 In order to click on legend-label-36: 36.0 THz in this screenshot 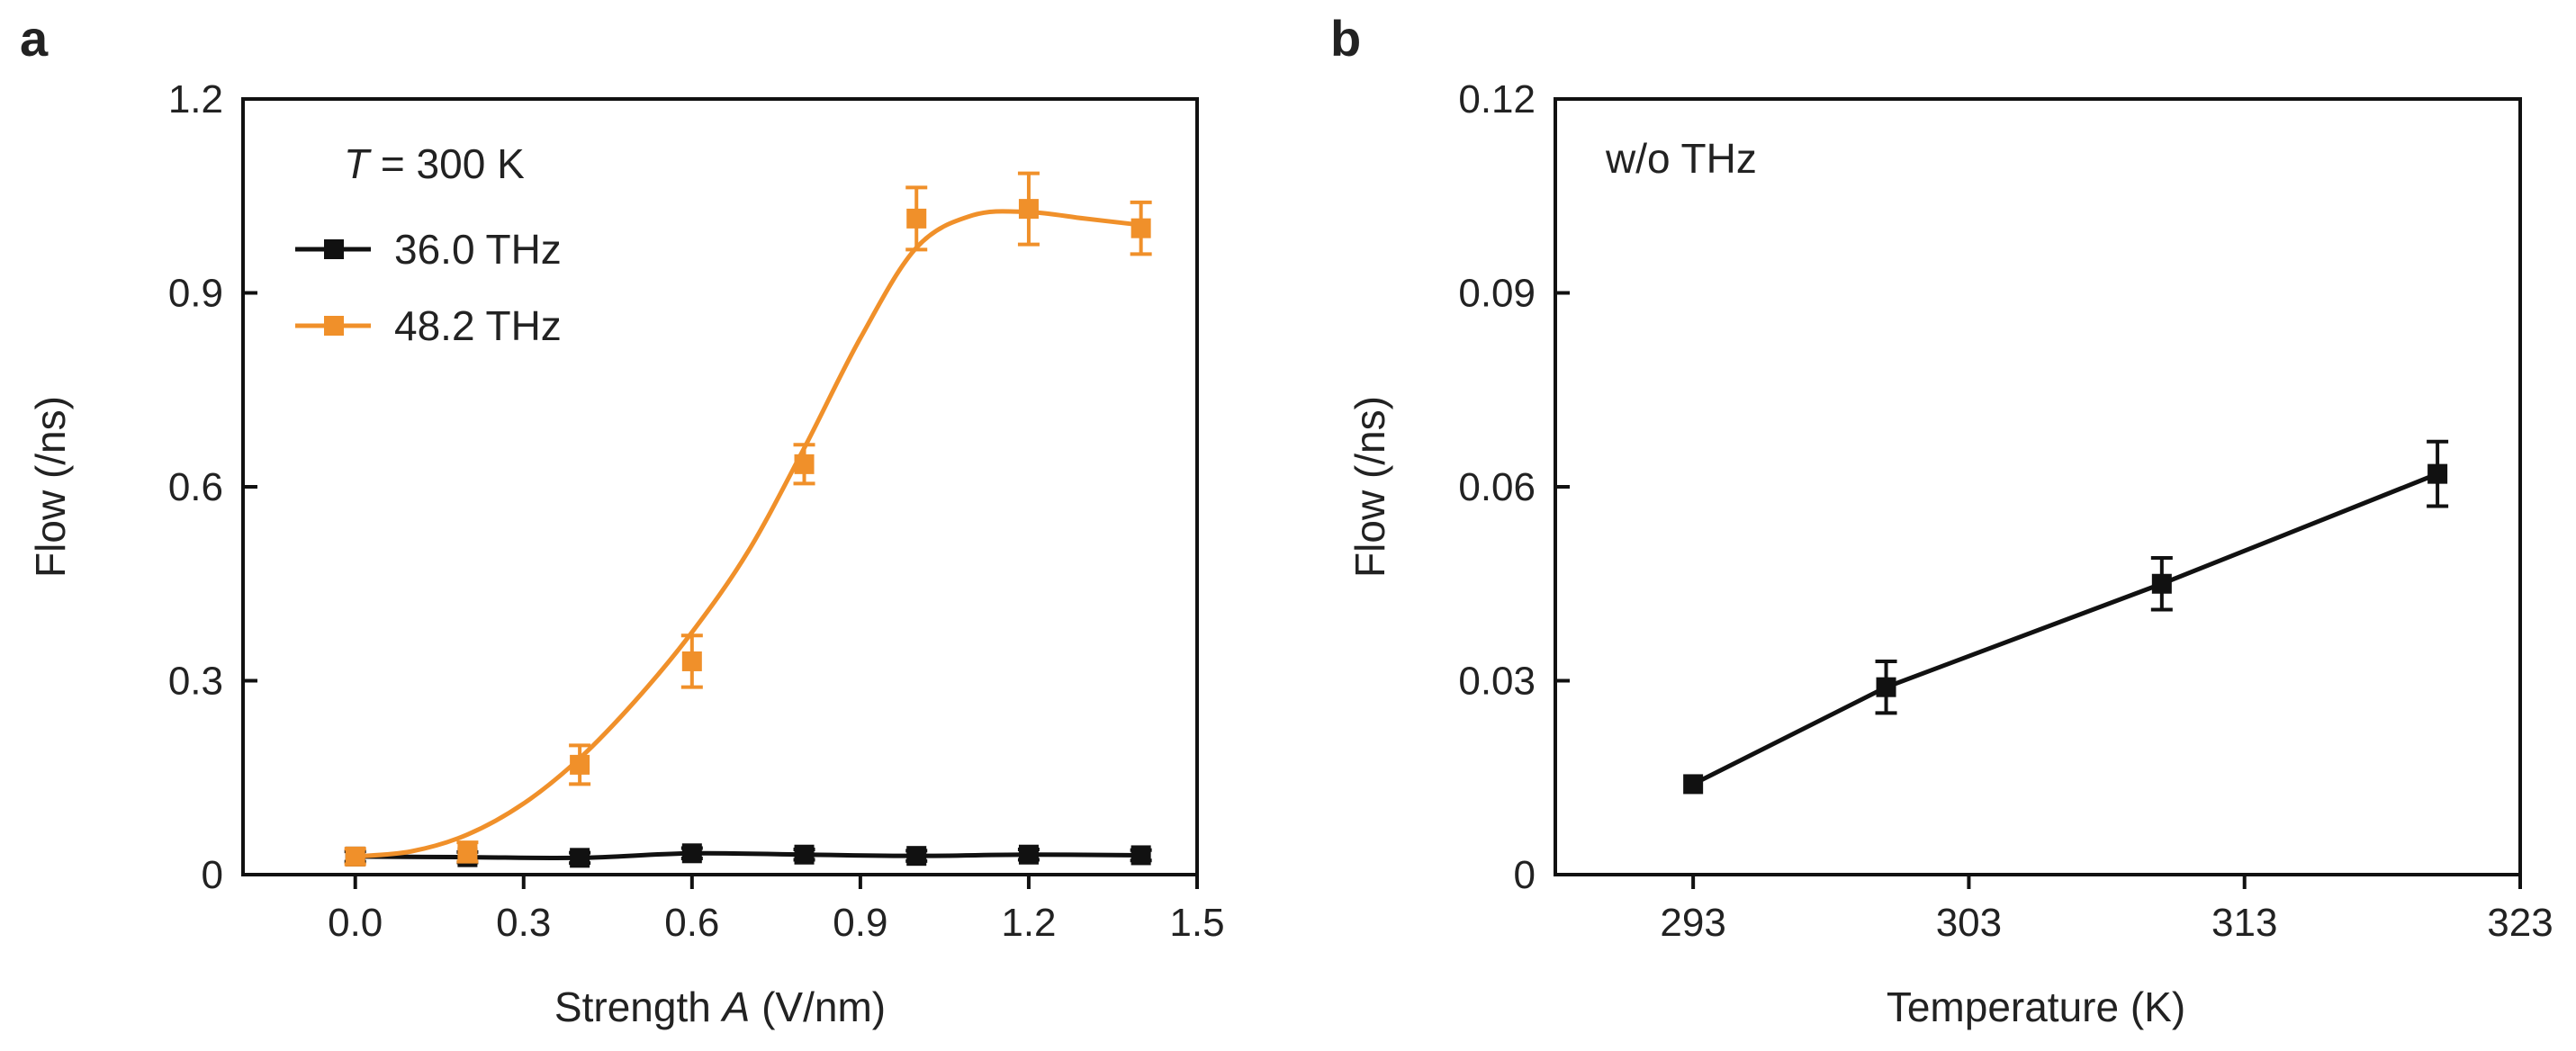, I will do `click(478, 249)`.